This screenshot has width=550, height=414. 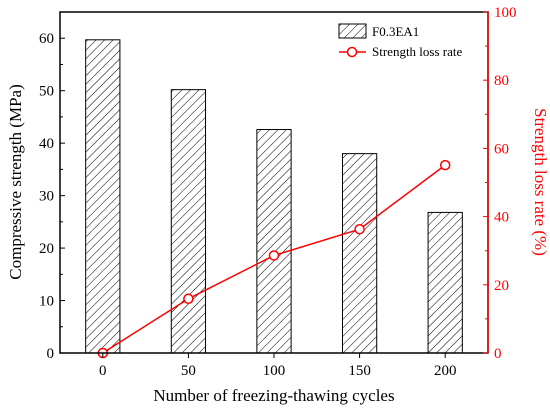 I want to click on left-tick-label-30: 30, so click(x=46, y=197).